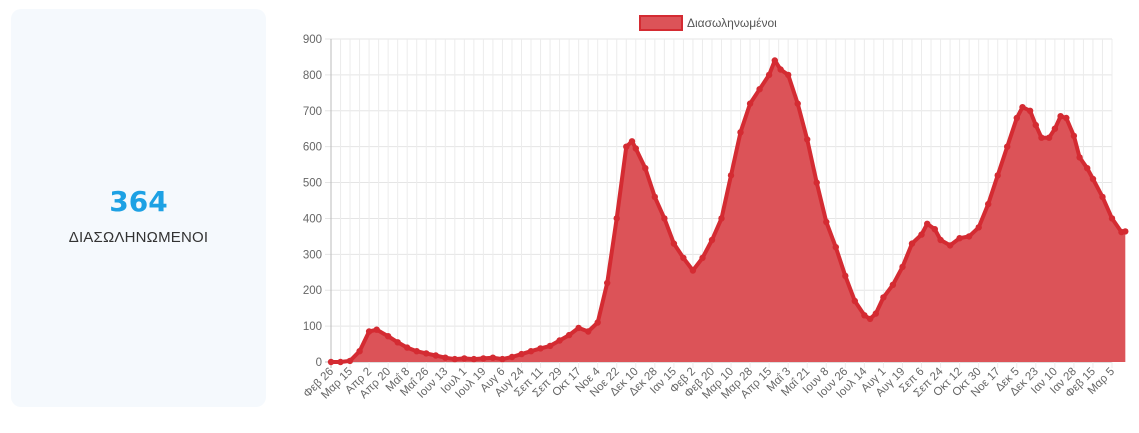  Describe the element at coordinates (319, 363) in the screenshot. I see `y-tick-label: 0` at that location.